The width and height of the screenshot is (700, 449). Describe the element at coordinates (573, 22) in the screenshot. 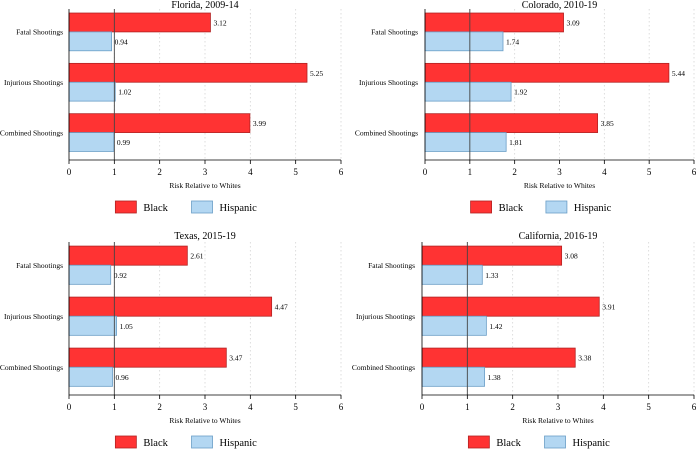

I see `data-label: 3.09` at that location.